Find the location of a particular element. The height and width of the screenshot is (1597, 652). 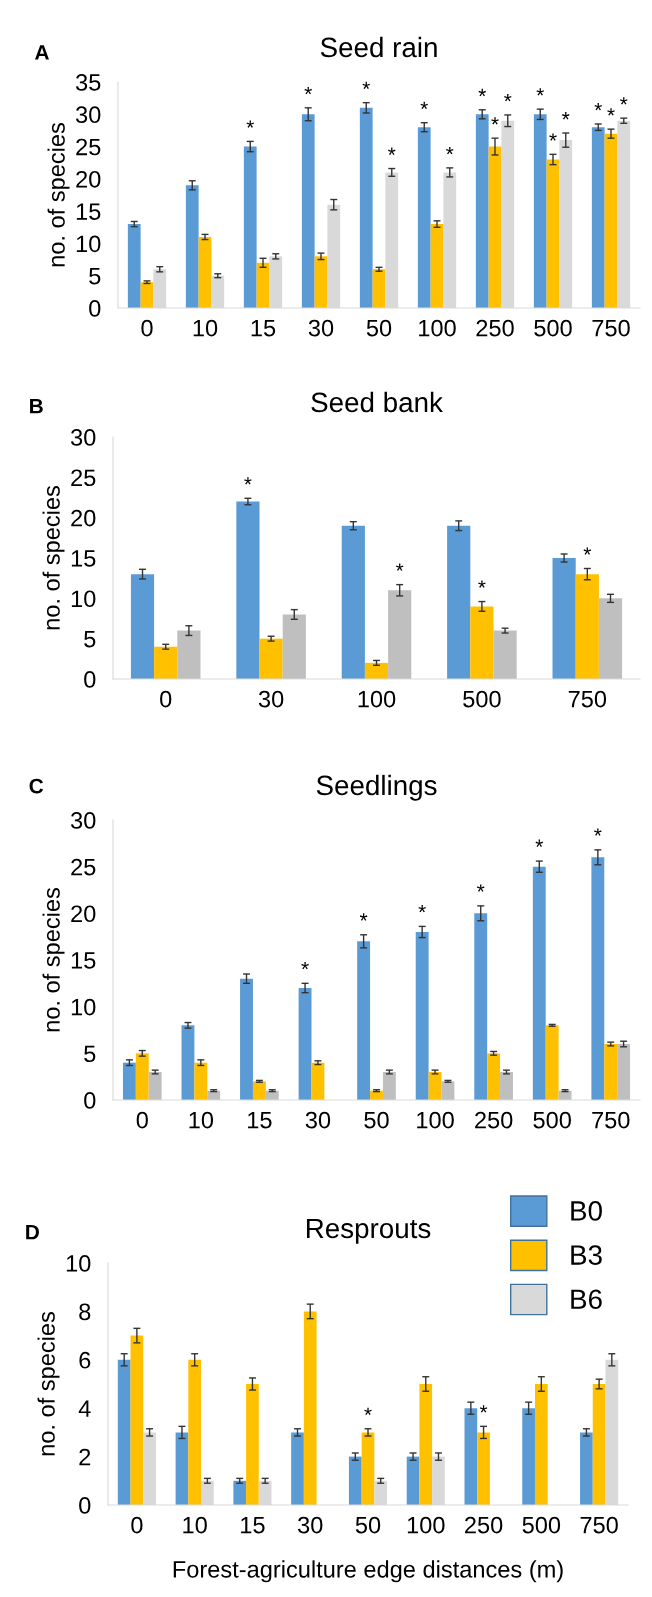

y-tick-label: 2 is located at coordinates (85, 1457).